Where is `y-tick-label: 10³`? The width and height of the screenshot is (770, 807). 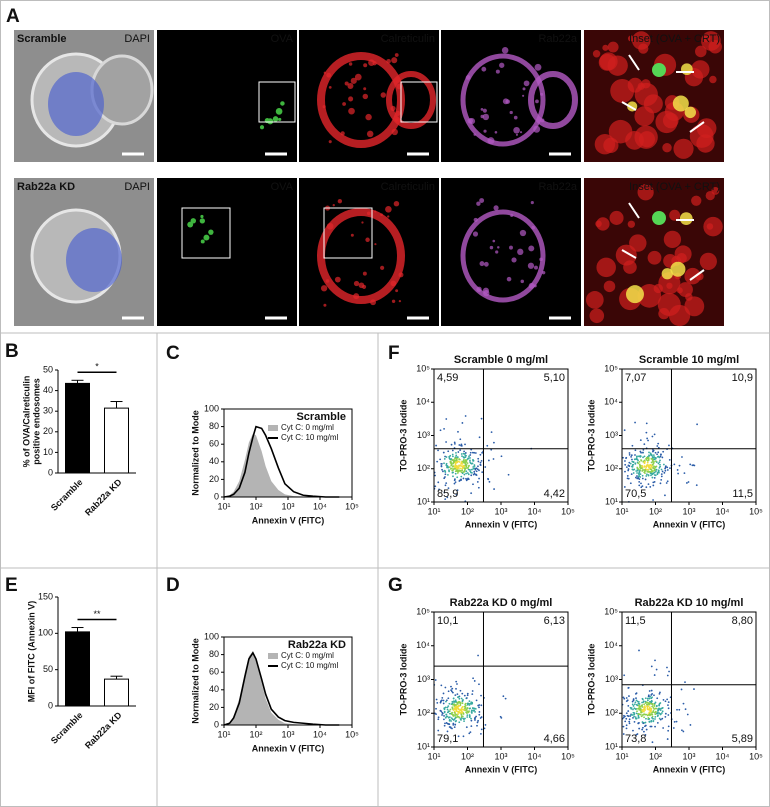 y-tick-label: 10³ is located at coordinates (611, 435).